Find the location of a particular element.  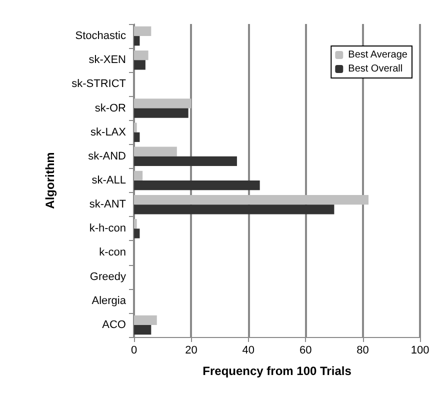

y-tick-label: Greedy is located at coordinates (108, 276).